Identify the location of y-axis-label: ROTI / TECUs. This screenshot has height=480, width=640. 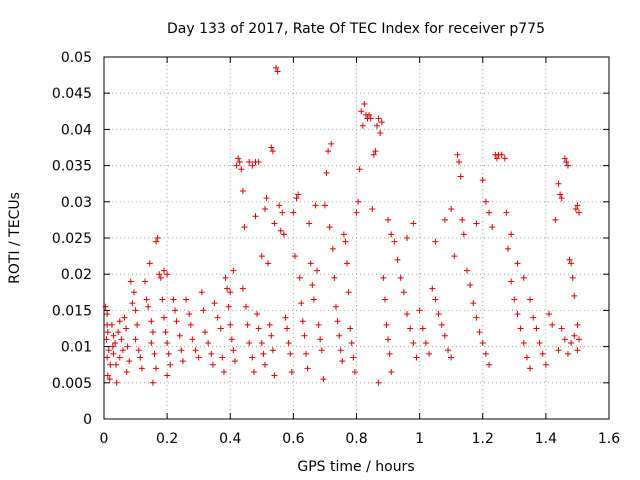
(15, 238).